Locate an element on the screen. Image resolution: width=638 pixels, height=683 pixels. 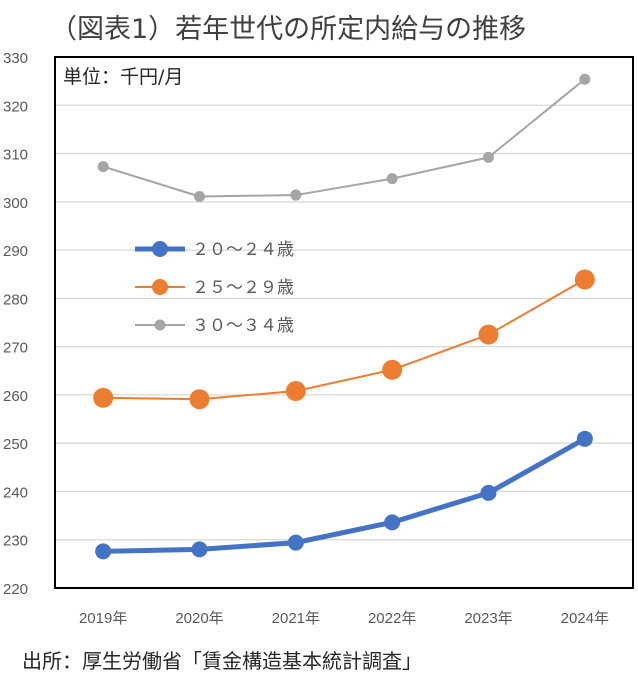
y-tick-label: 280 is located at coordinates (15, 299).